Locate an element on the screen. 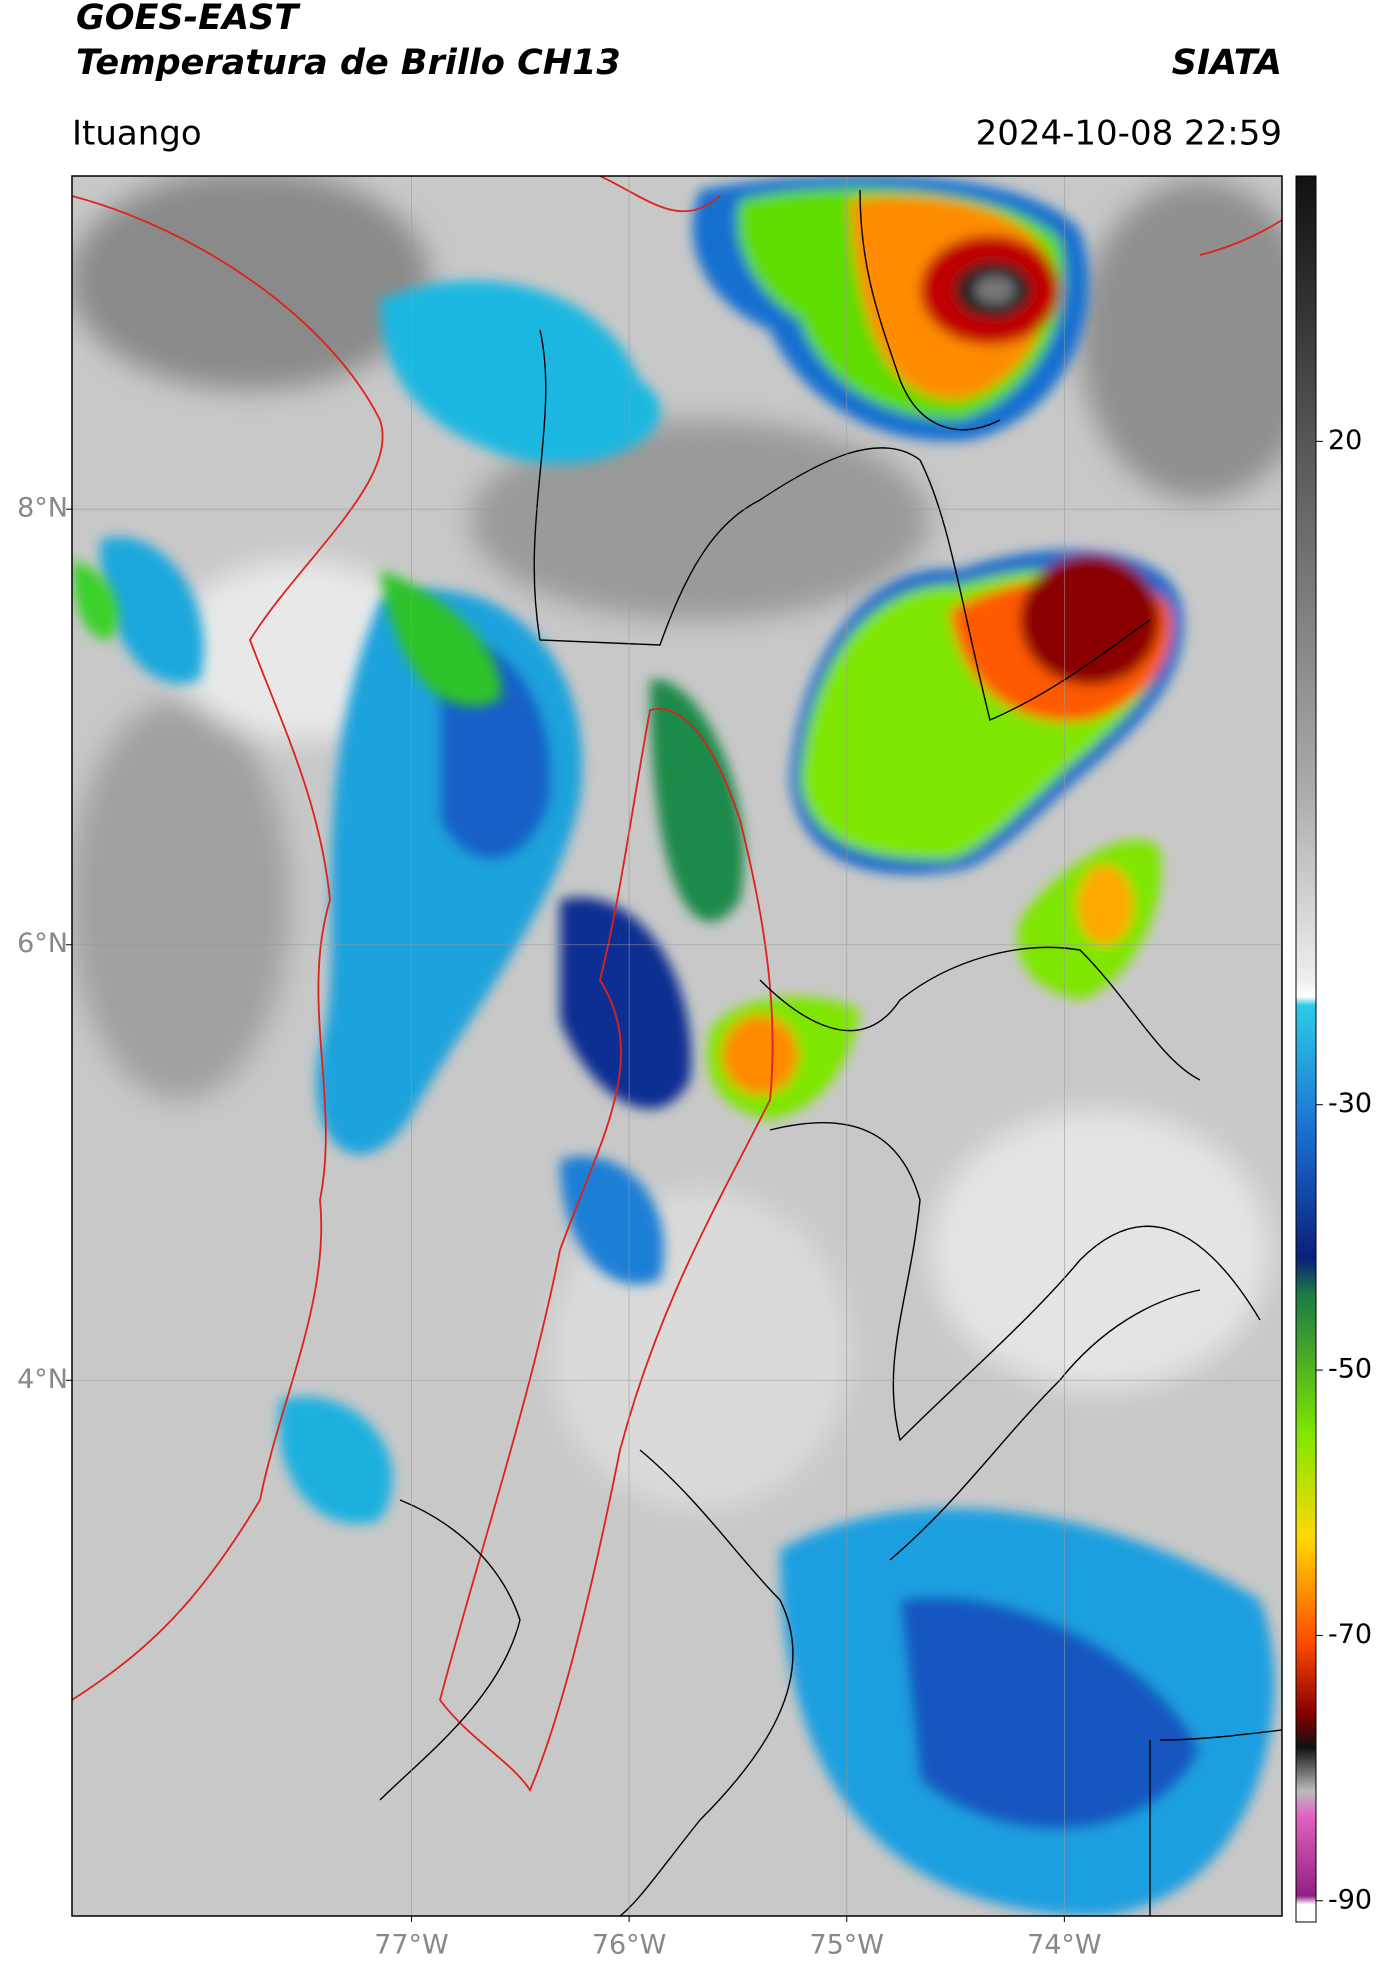  x-tick-label: 75°W is located at coordinates (846, 1945).